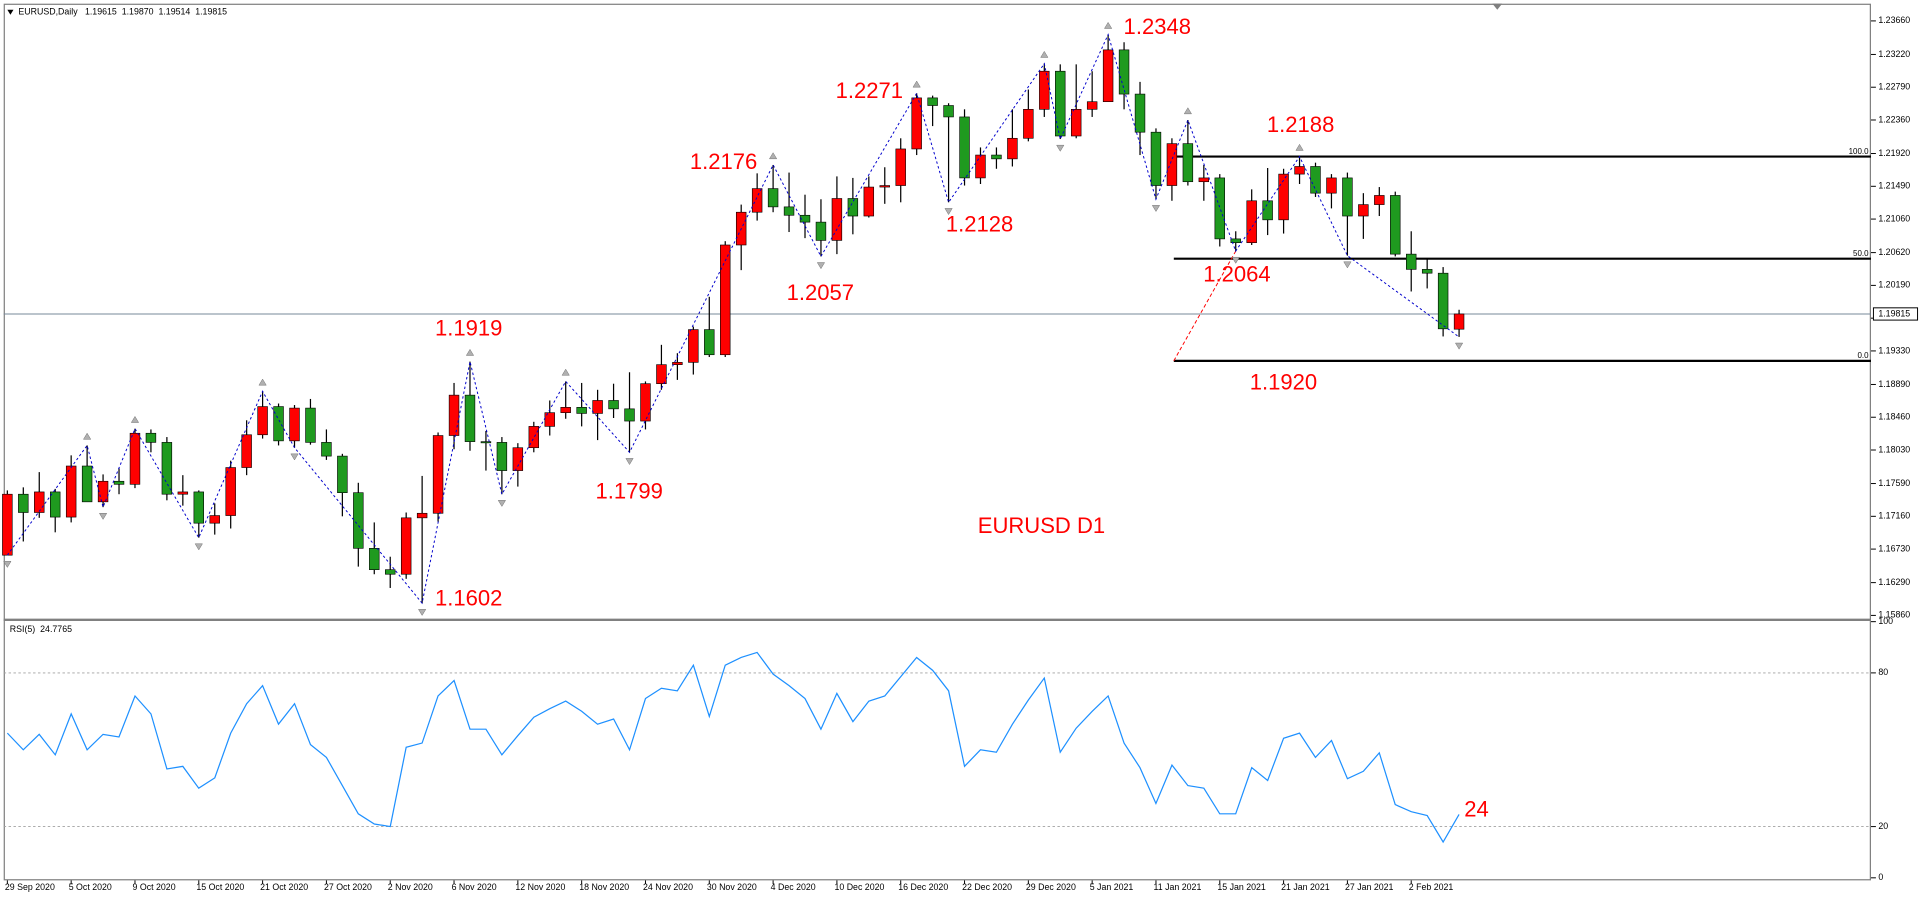  Describe the element at coordinates (1178, 887) in the screenshot. I see `x-tick-label: 11 Jan 2021` at that location.